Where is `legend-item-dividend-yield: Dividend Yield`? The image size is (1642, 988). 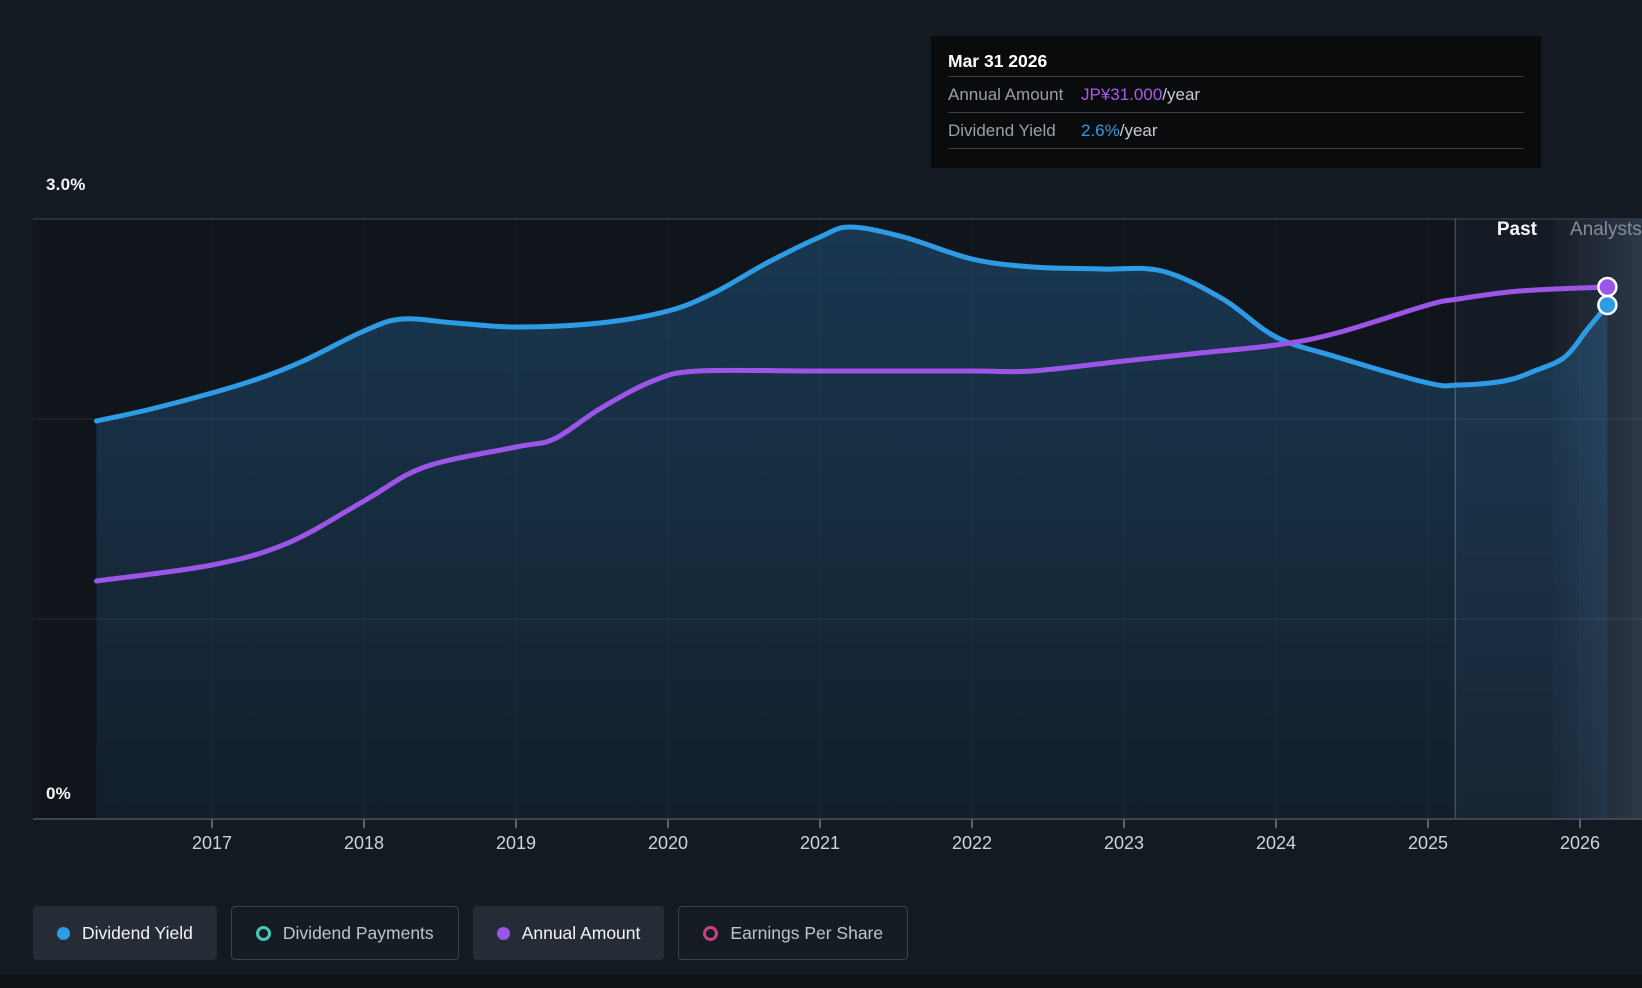 legend-item-dividend-yield: Dividend Yield is located at coordinates (125, 933).